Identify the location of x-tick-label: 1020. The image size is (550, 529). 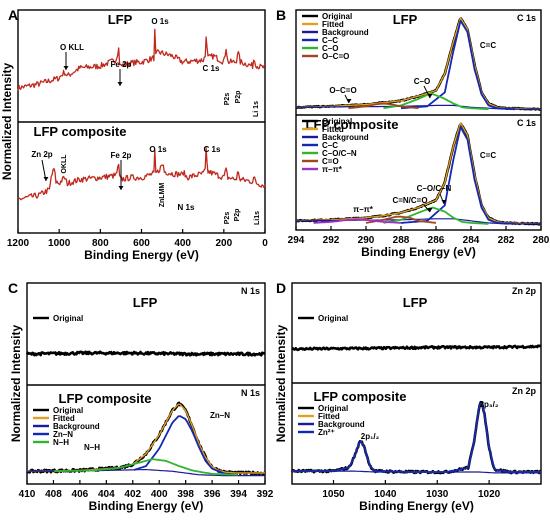
(489, 494).